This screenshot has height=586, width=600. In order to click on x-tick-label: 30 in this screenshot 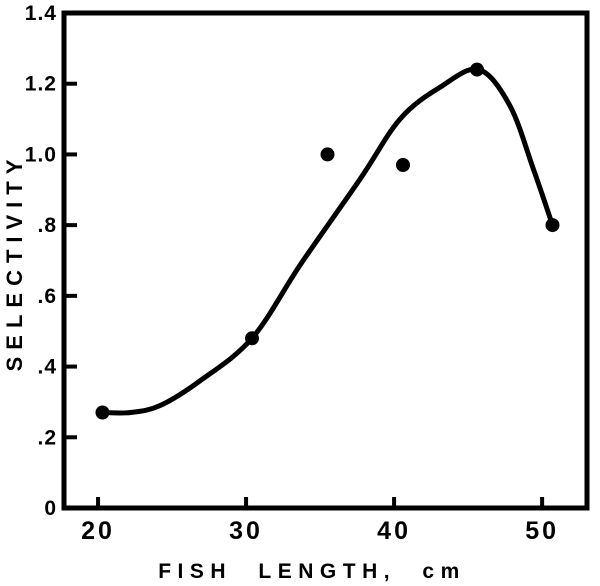, I will do `click(246, 531)`.